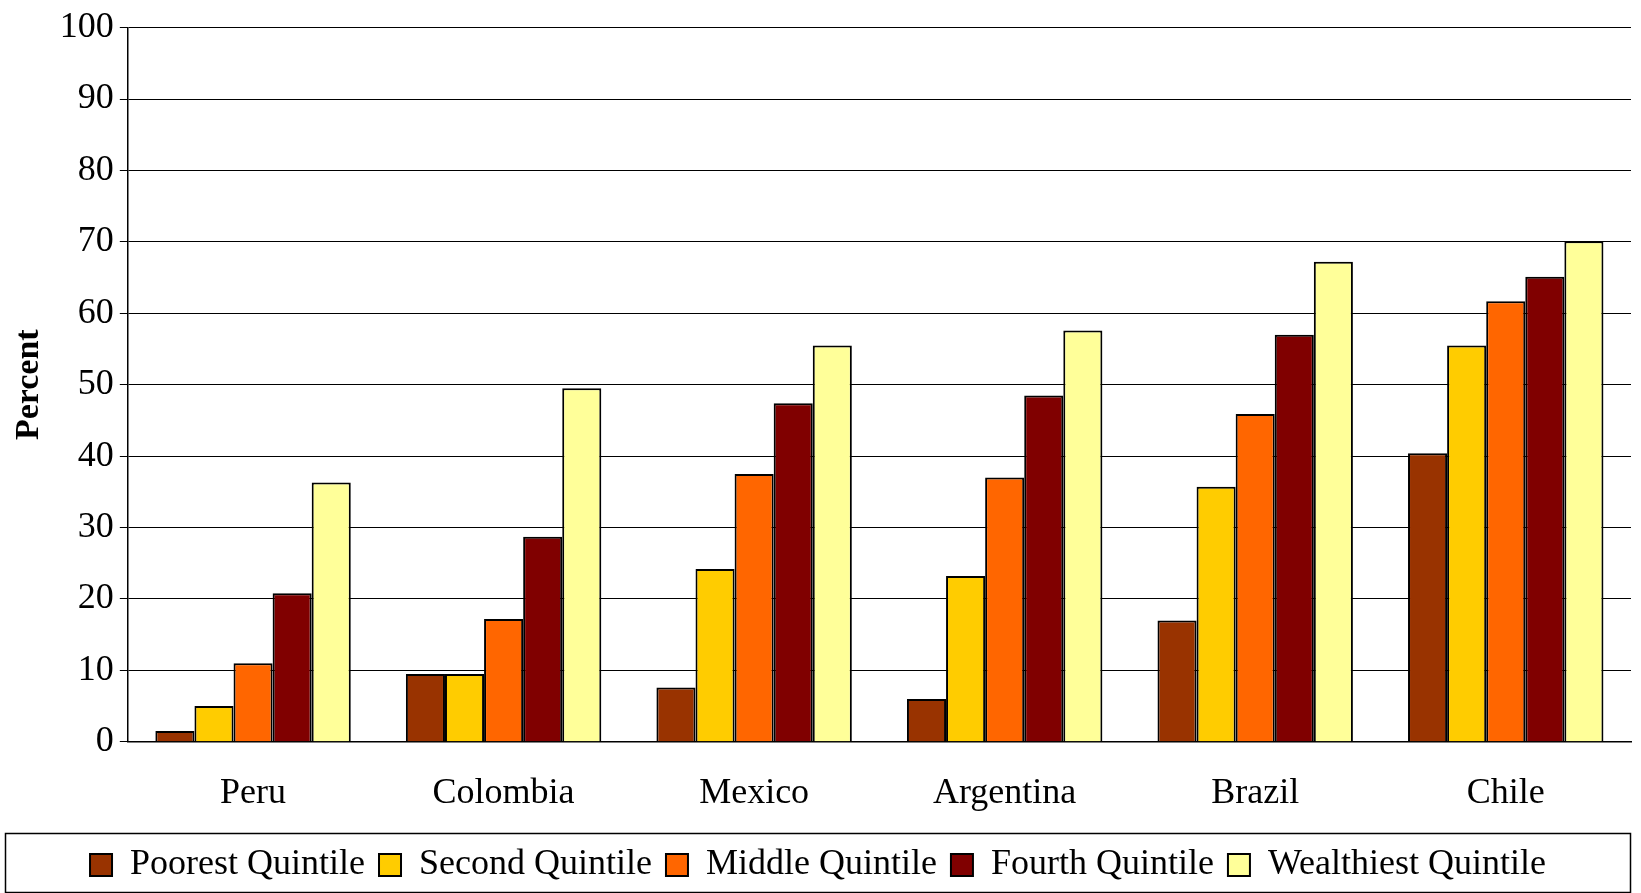  I want to click on legend-label: Fourth Quintile, so click(1102, 862).